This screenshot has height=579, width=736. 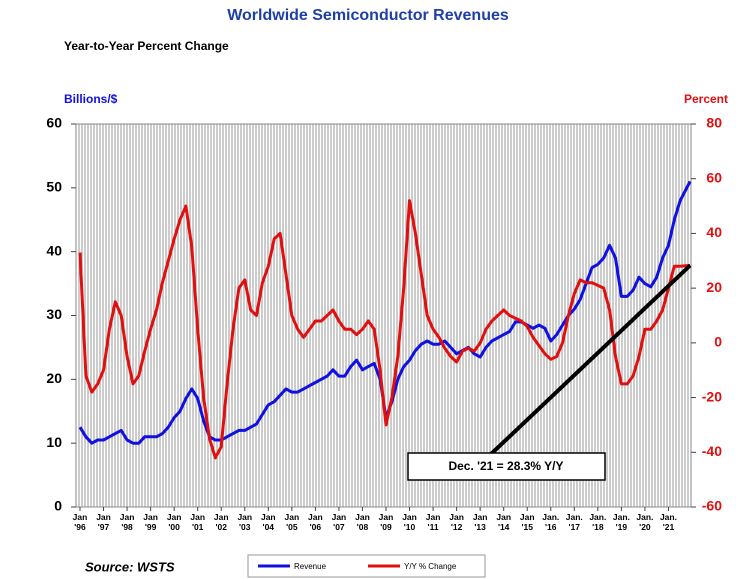 I want to click on x-tick-label: Jan '98, so click(x=127, y=522).